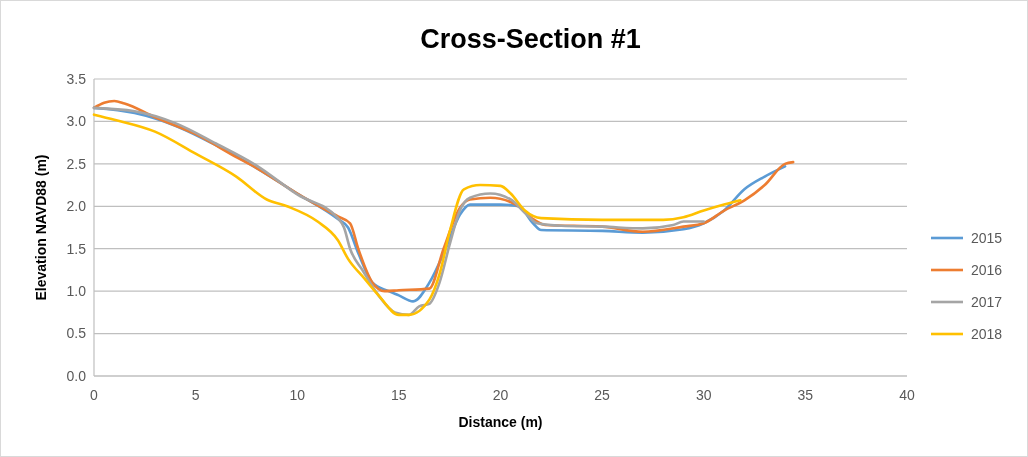  Describe the element at coordinates (987, 269) in the screenshot. I see `legend-label: 2016` at that location.